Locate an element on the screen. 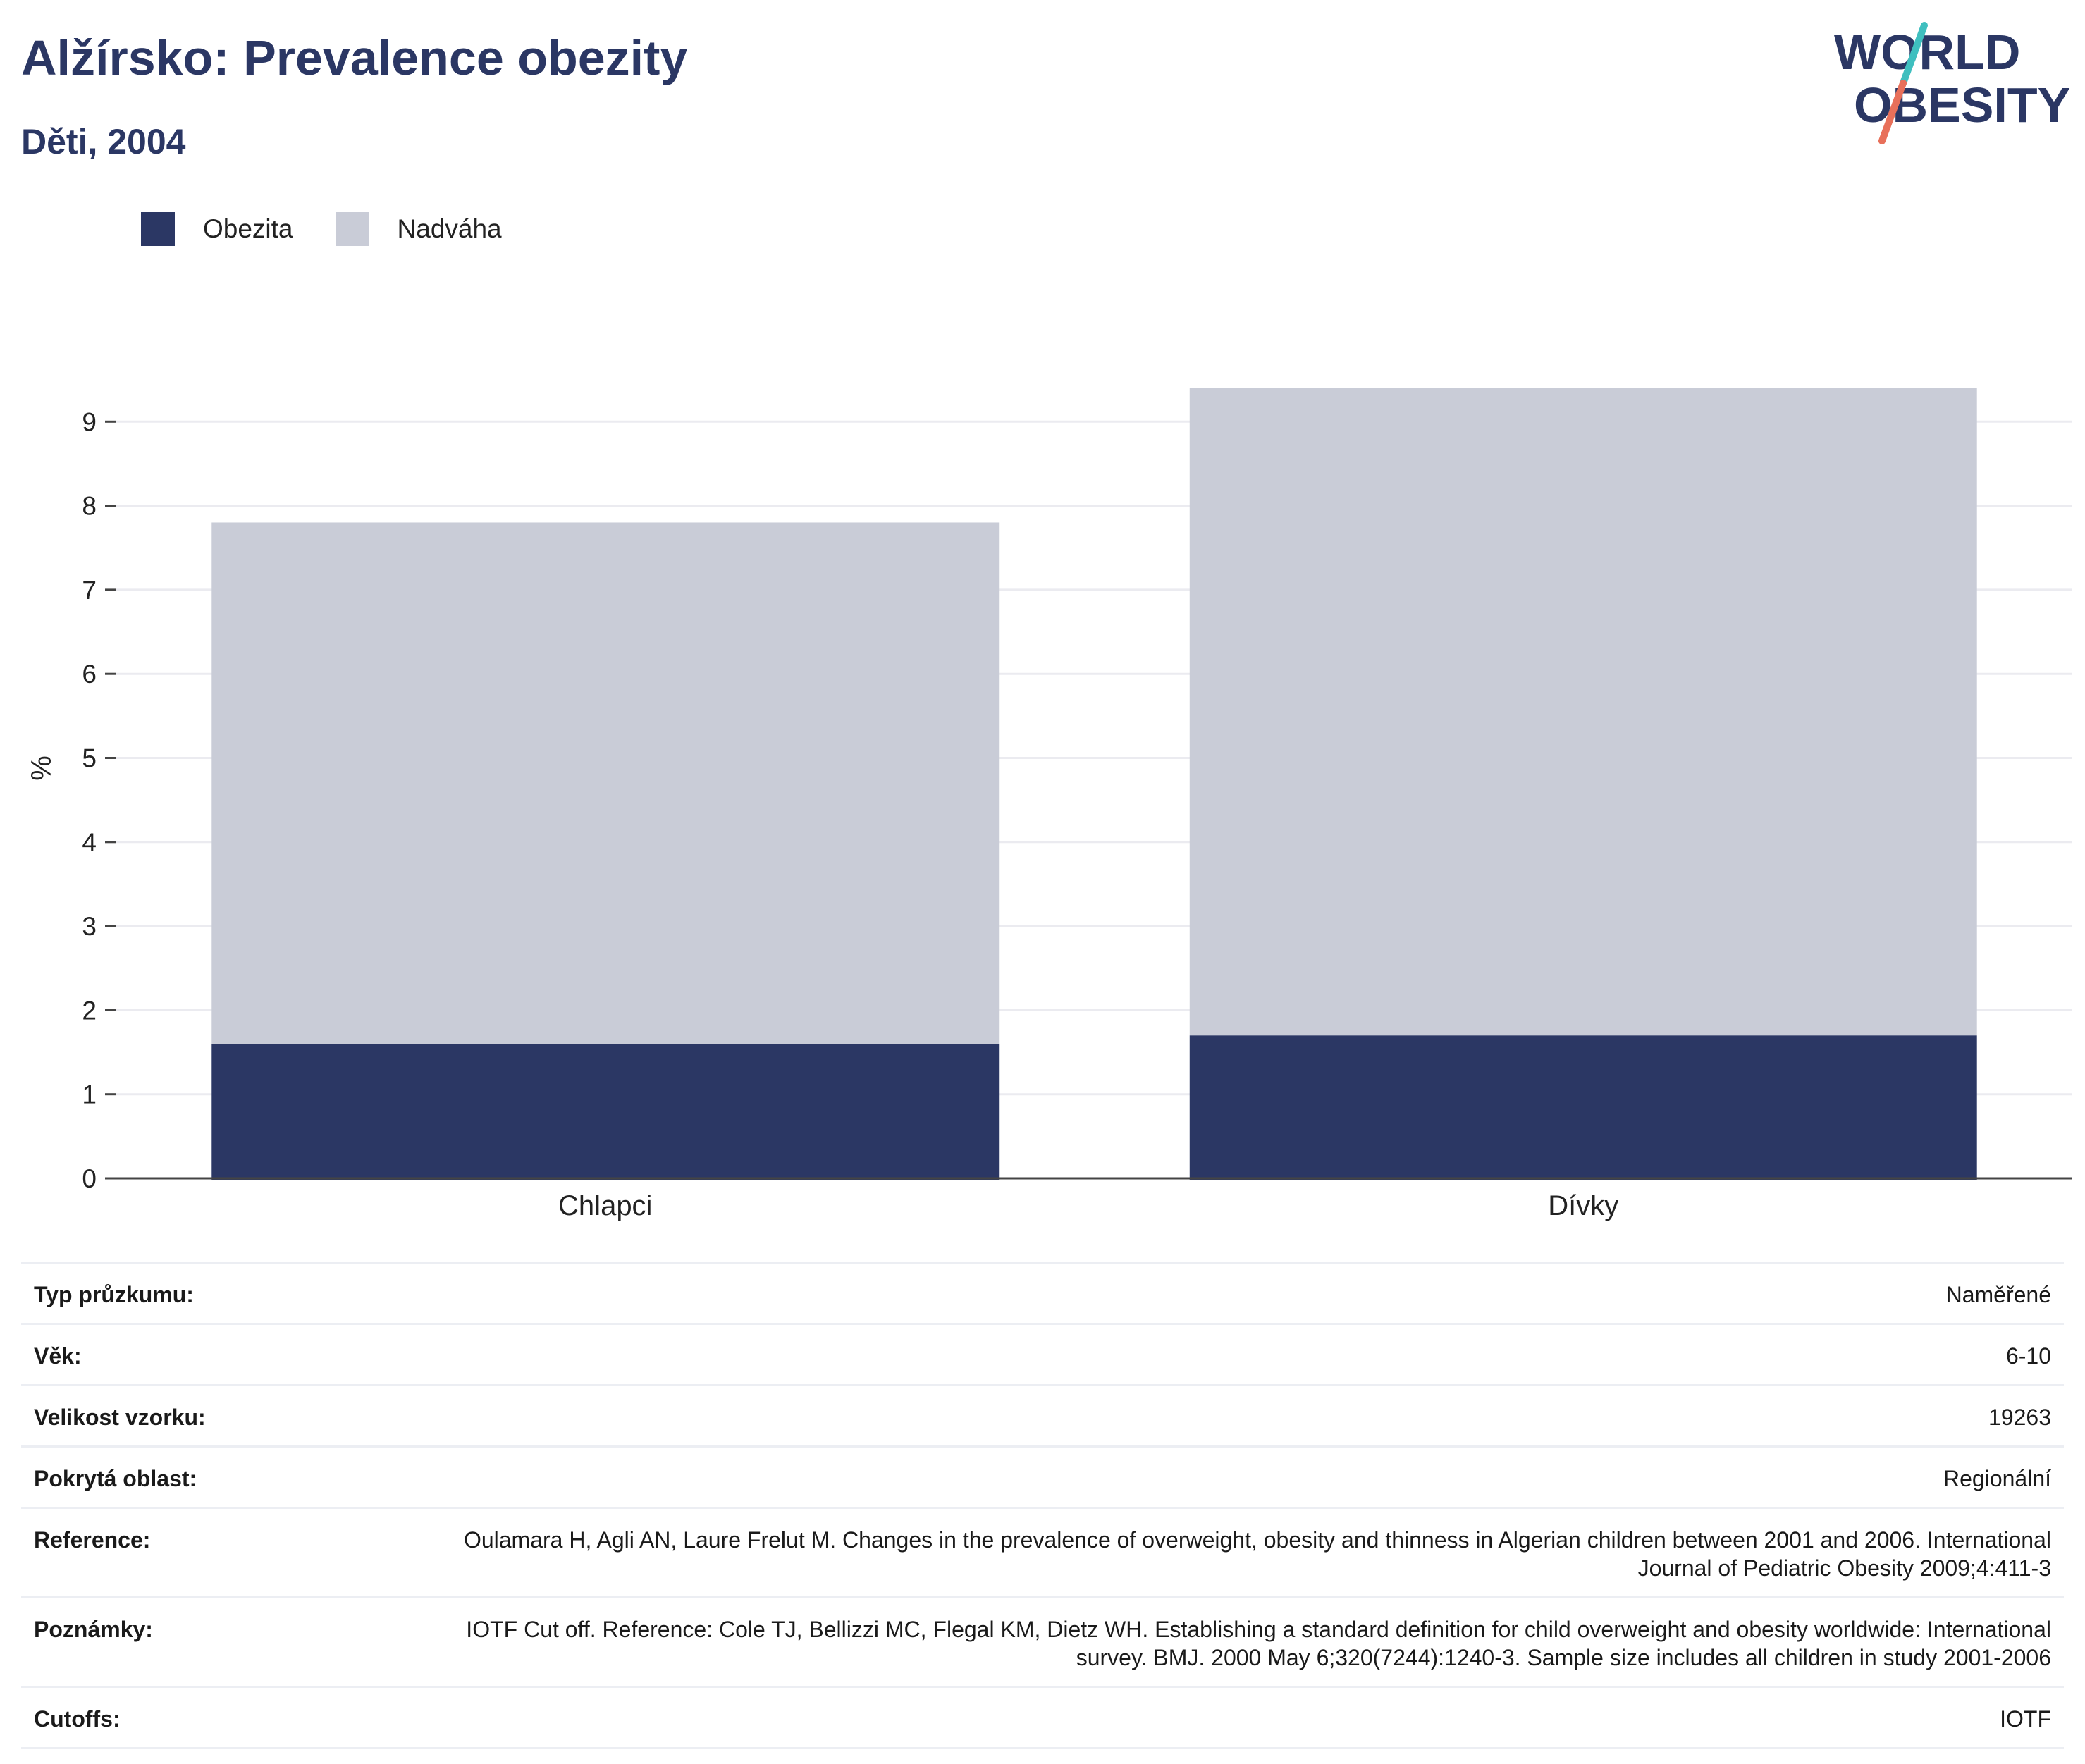 The width and height of the screenshot is (2085, 1764). y-tick-label: 3 is located at coordinates (89, 926).